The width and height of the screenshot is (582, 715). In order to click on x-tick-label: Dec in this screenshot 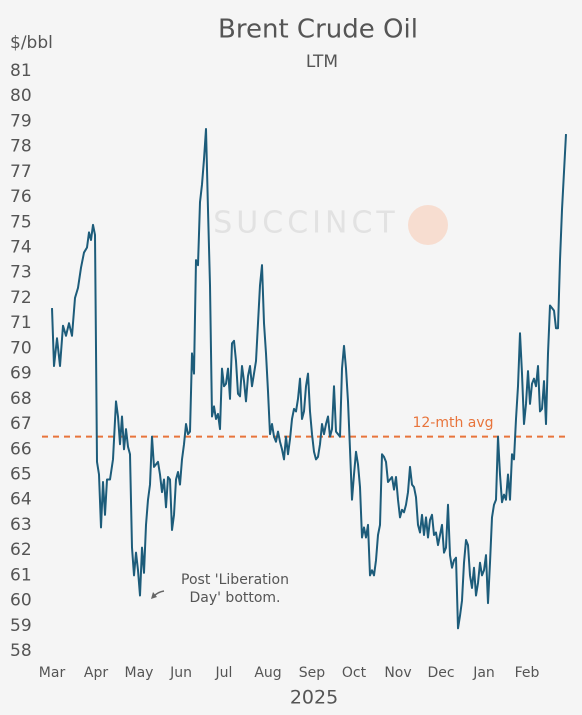, I will do `click(440, 673)`.